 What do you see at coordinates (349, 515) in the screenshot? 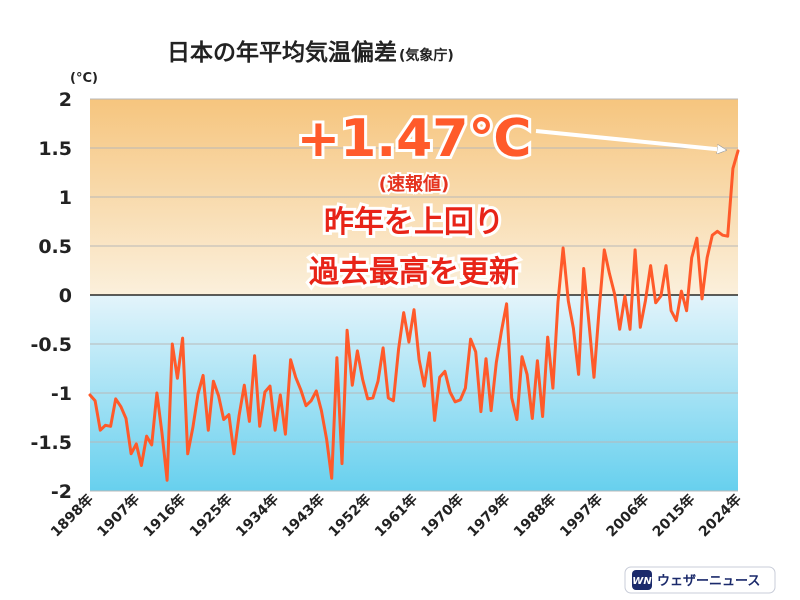
I see `x-tick-label: 1952年` at bounding box center [349, 515].